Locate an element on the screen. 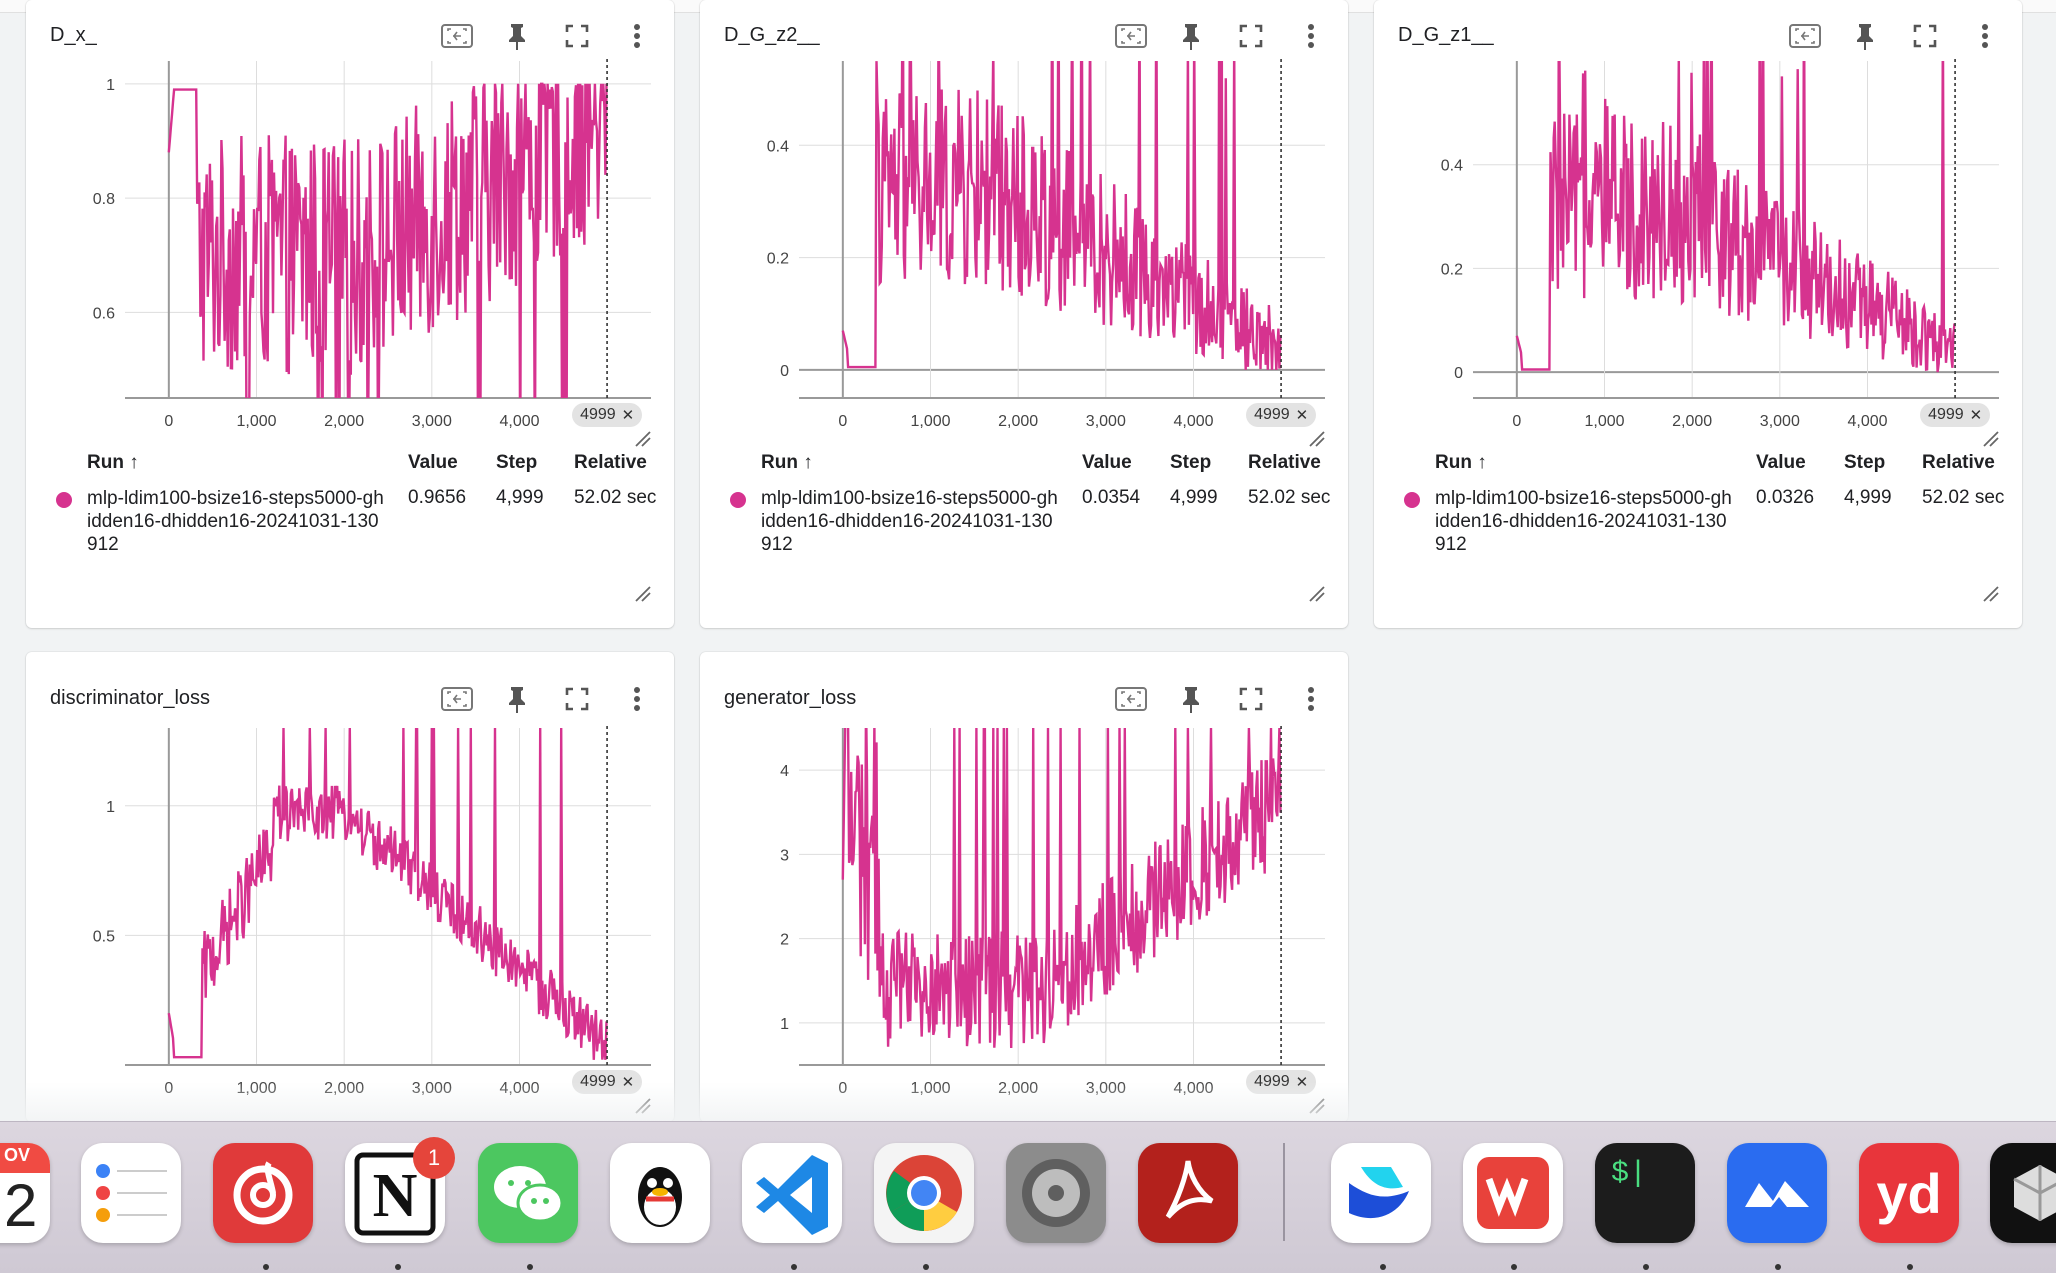 This screenshot has width=2056, height=1273. dock-app-tencent-meeting is located at coordinates (1777, 1193).